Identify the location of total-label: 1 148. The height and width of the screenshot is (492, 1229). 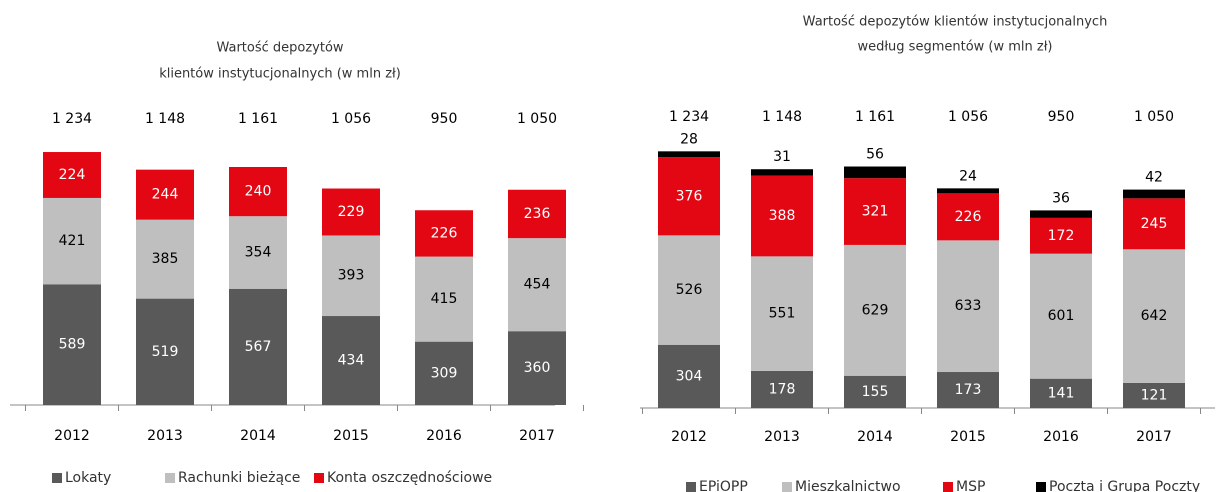
(782, 117).